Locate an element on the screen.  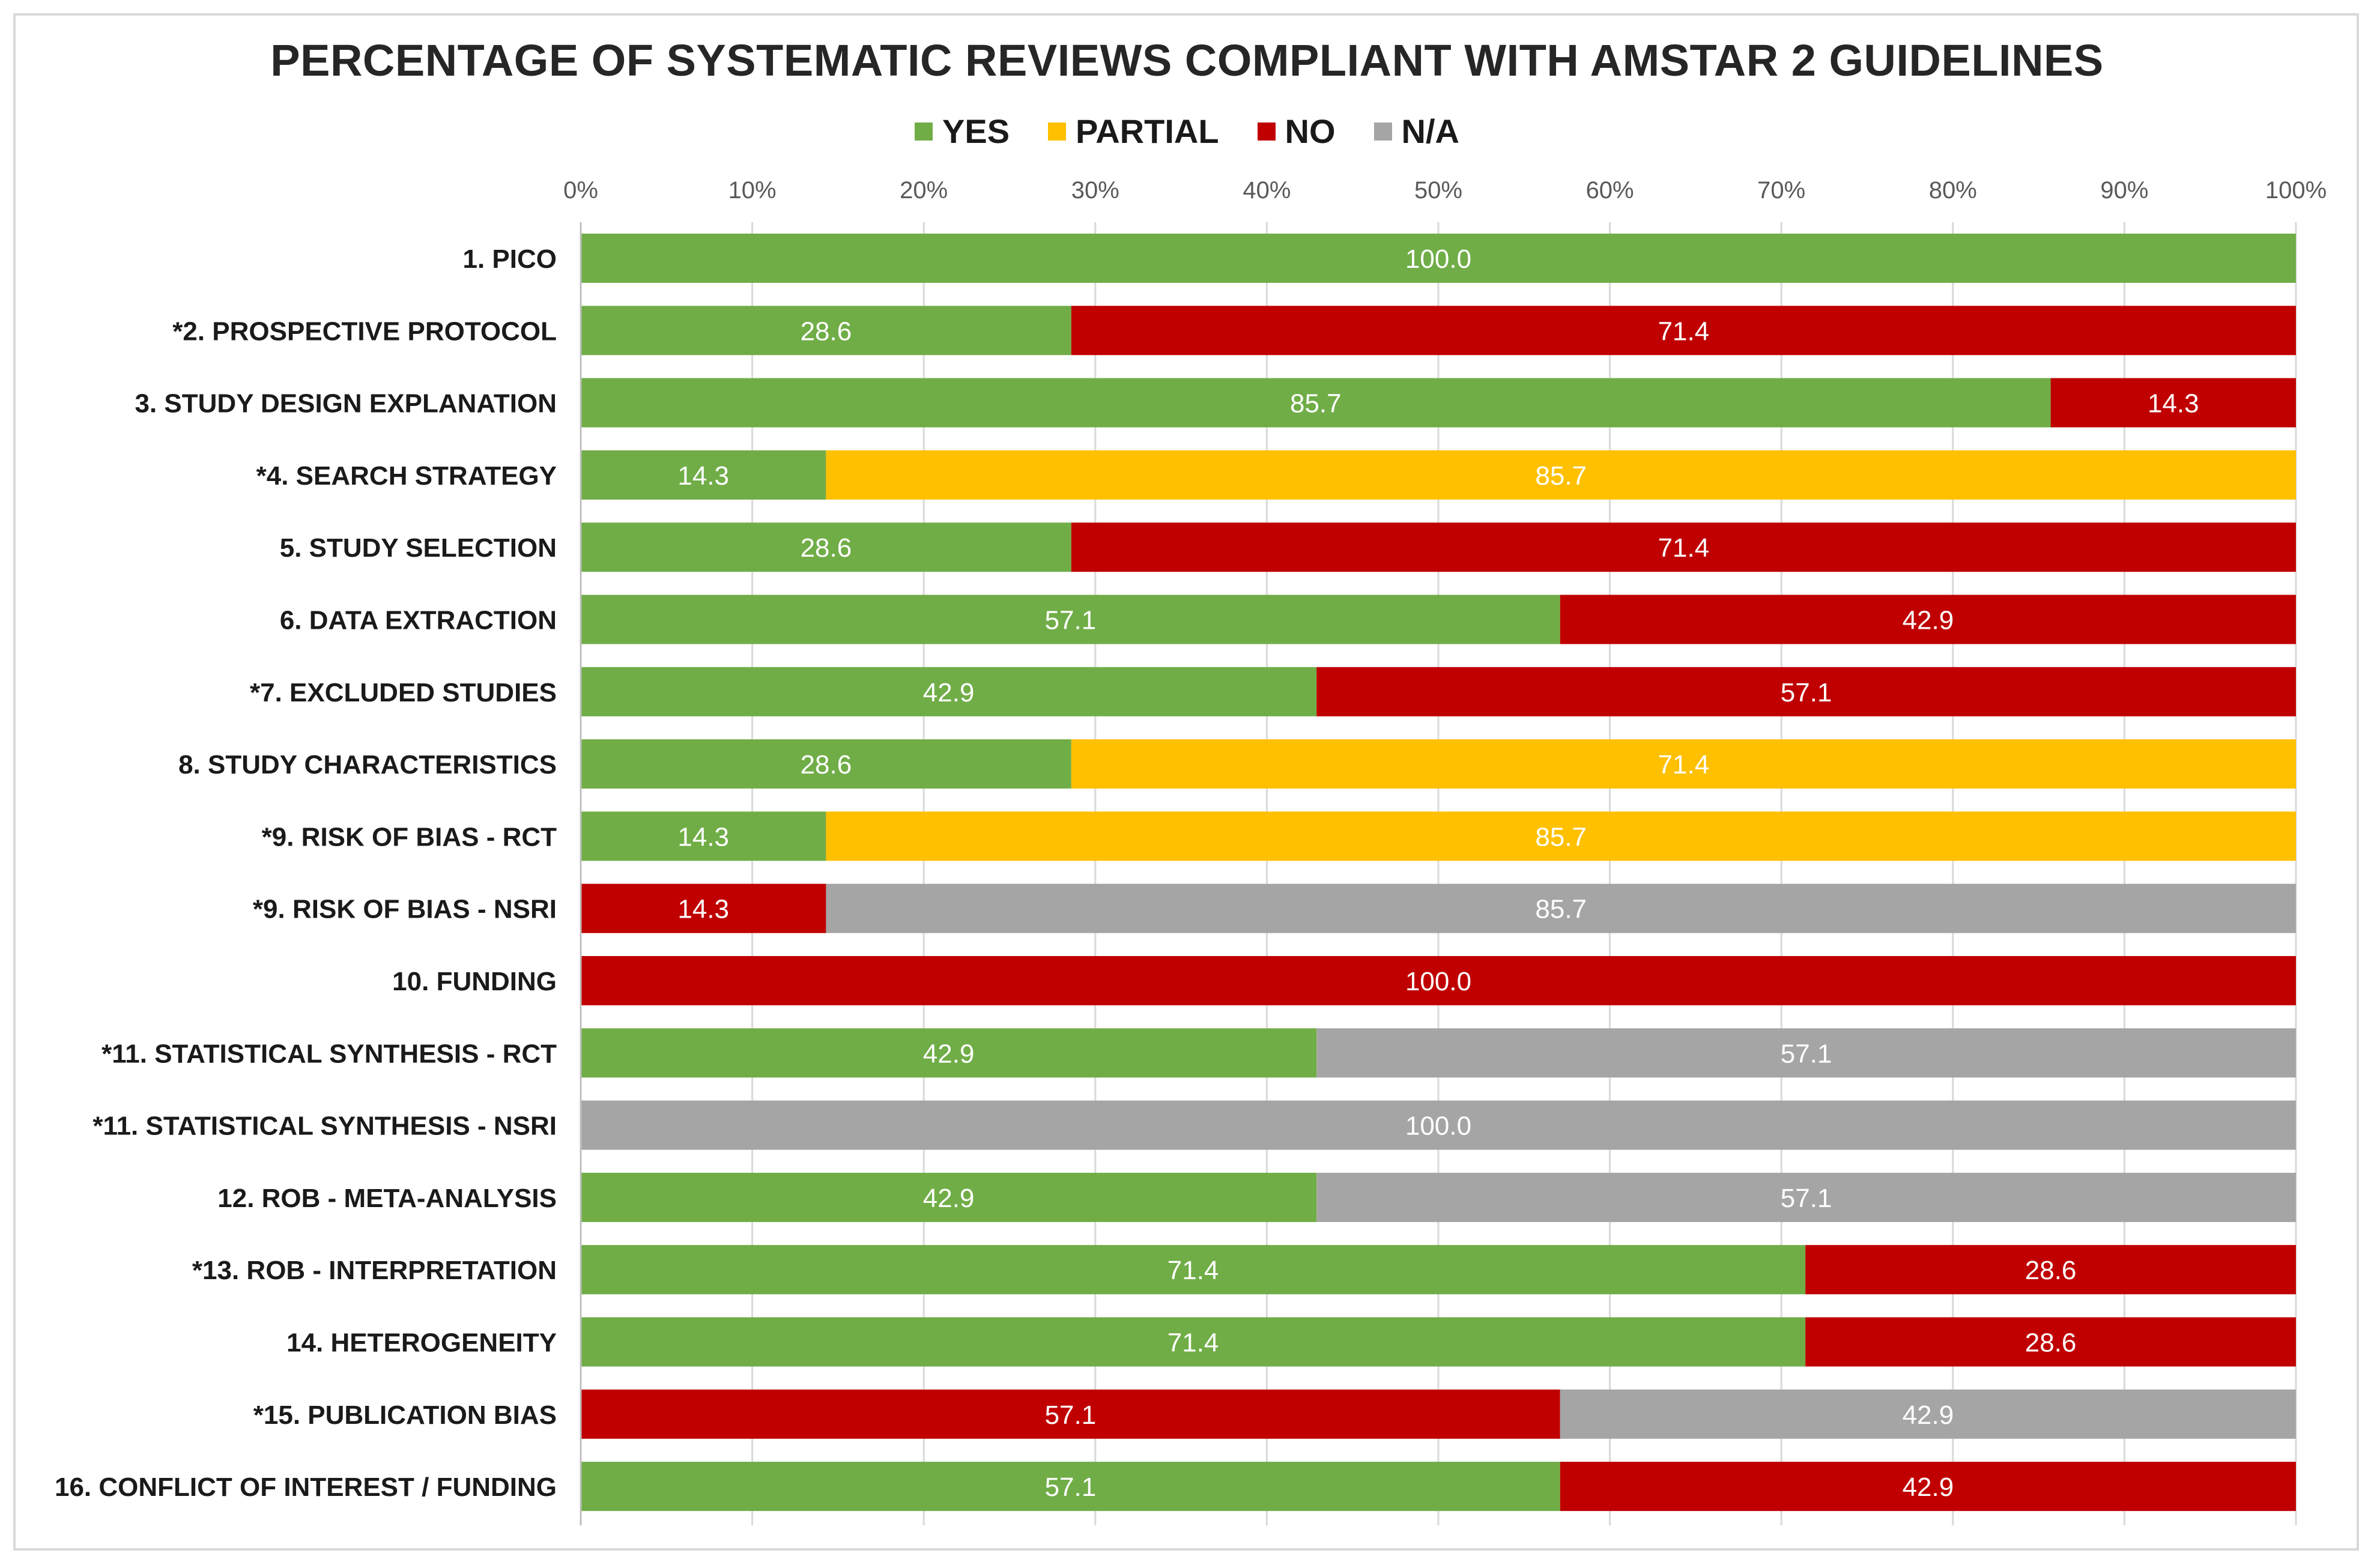
x-tick-label: 70% is located at coordinates (1781, 190).